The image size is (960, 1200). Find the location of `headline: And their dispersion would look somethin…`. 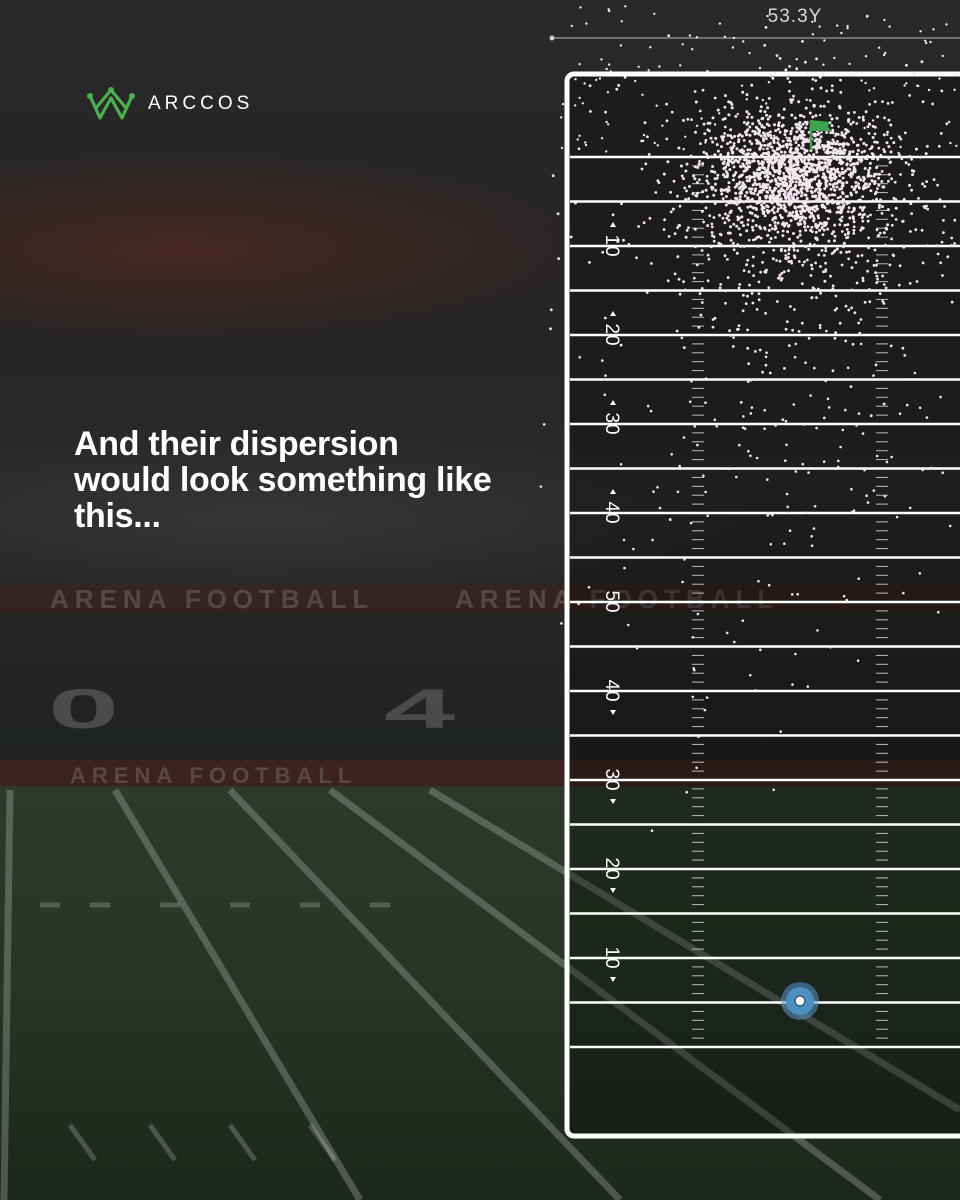

headline: And their dispersion would look somethin… is located at coordinates (283, 480).